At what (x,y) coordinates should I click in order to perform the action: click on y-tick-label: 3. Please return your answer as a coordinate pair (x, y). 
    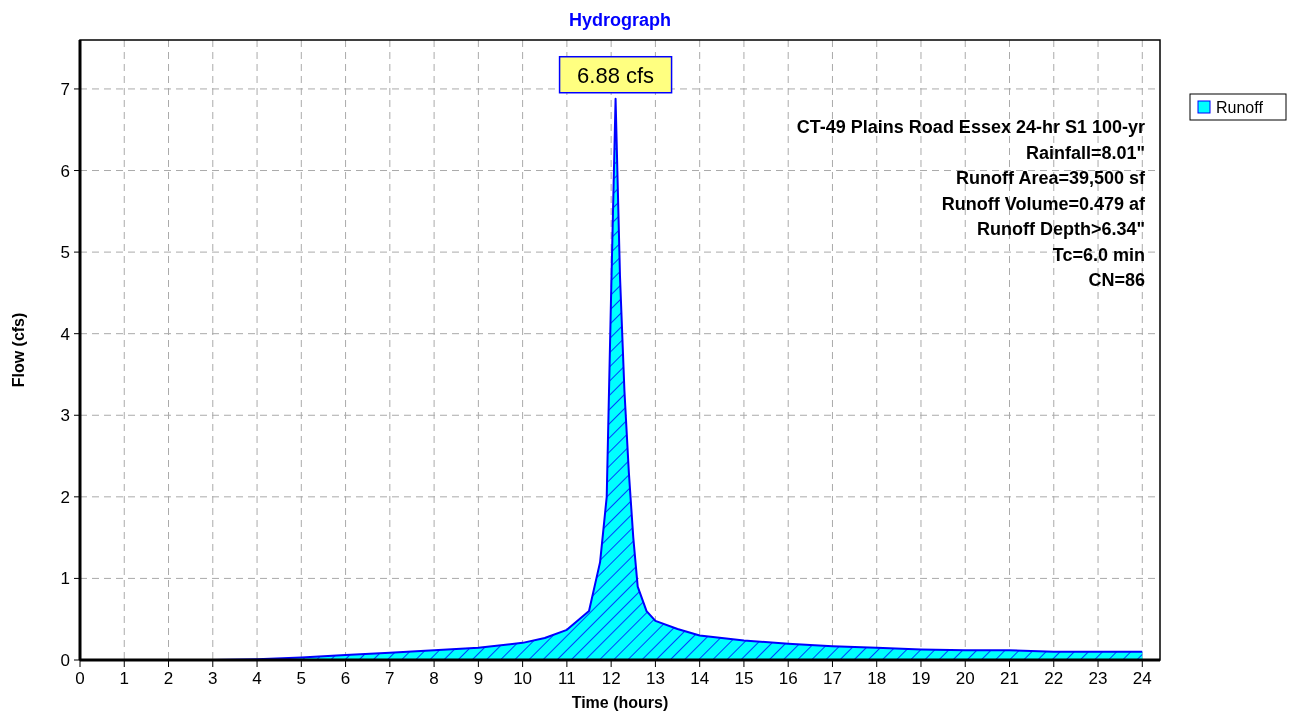
    Looking at the image, I should click on (65, 416).